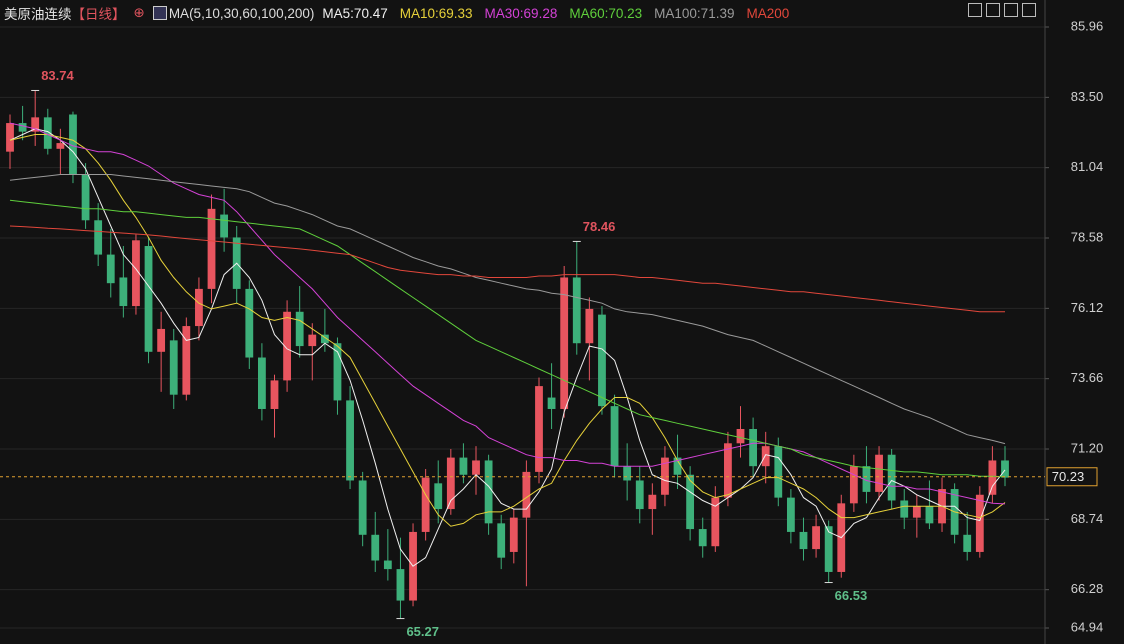 The image size is (1124, 644). Describe the element at coordinates (606, 13) in the screenshot. I see `legend-entry: MA60:70.23` at that location.